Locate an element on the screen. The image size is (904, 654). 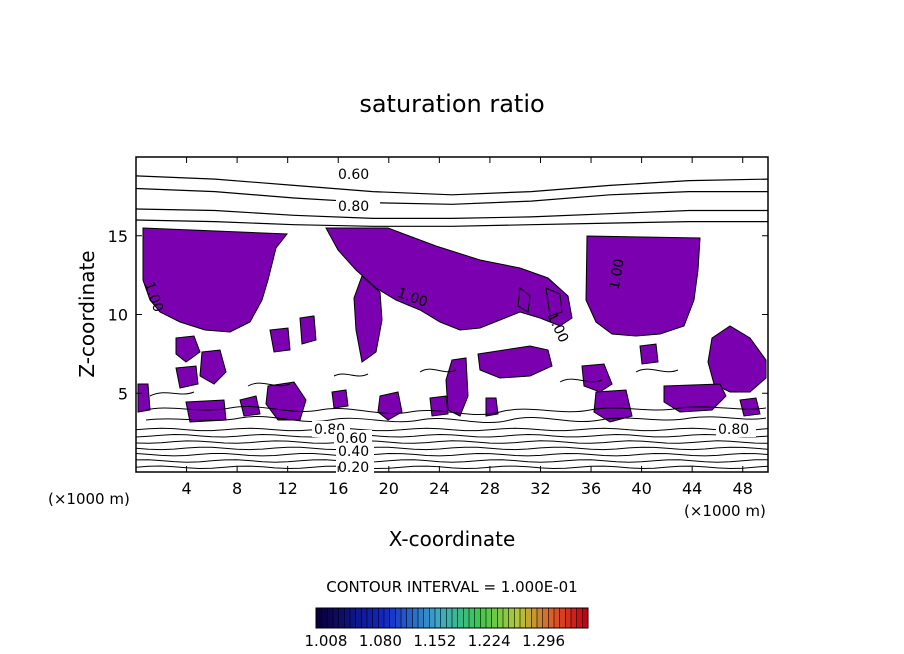
contour-label: 1.00 is located at coordinates (617, 274).